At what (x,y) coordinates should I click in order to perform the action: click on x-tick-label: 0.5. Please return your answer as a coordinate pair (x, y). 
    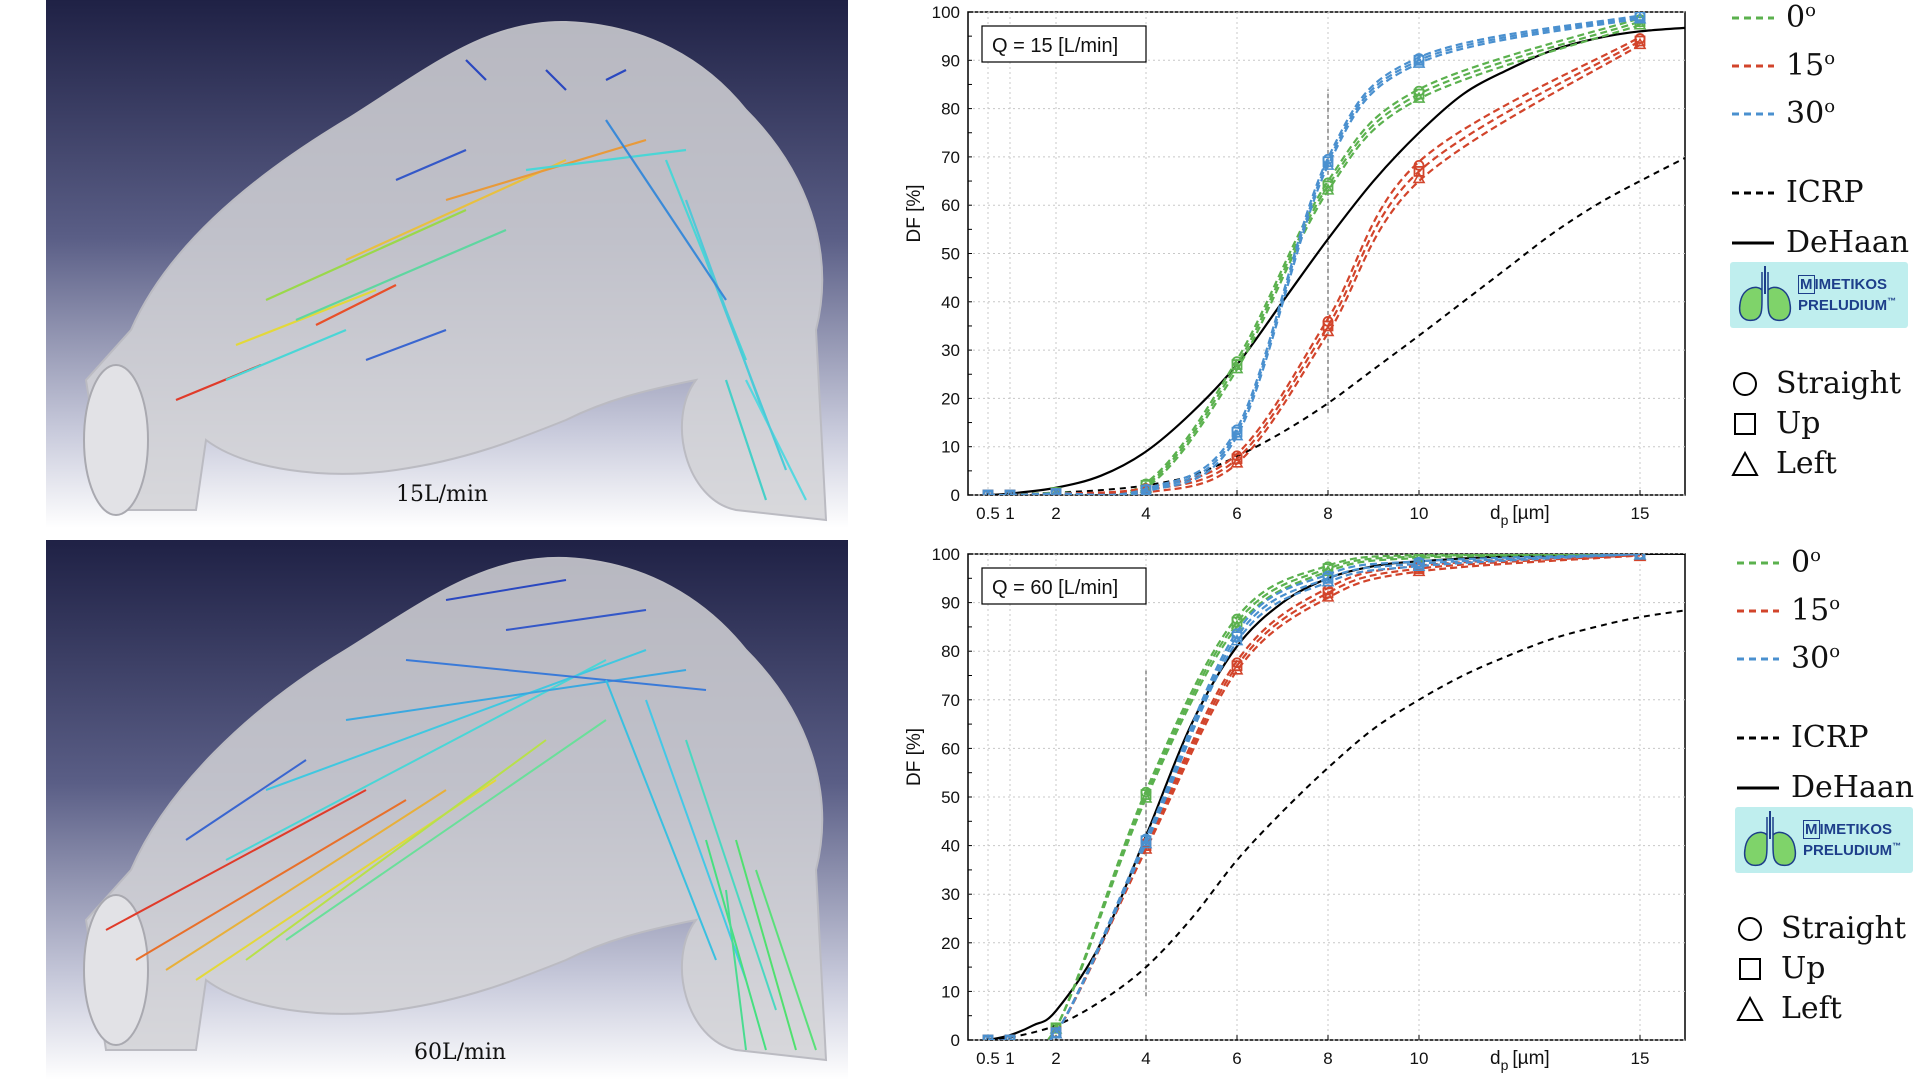
    Looking at the image, I should click on (988, 513).